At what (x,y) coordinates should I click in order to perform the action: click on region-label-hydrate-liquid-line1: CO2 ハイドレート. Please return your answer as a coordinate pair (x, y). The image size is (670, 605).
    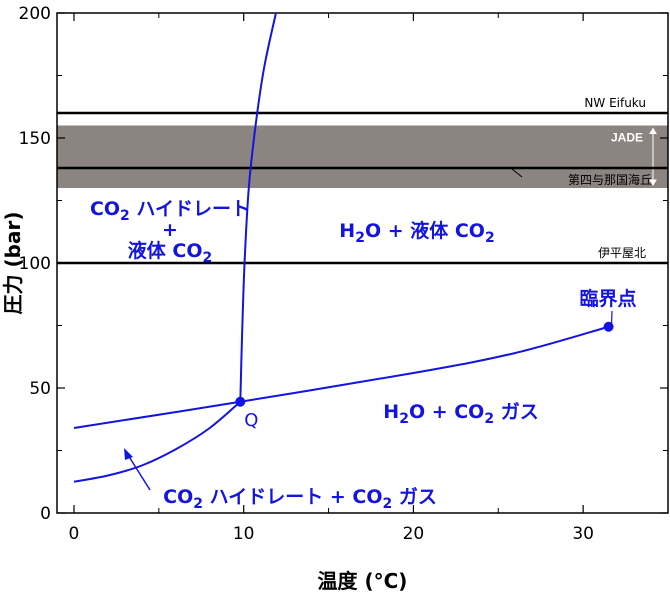
    Looking at the image, I should click on (170, 211).